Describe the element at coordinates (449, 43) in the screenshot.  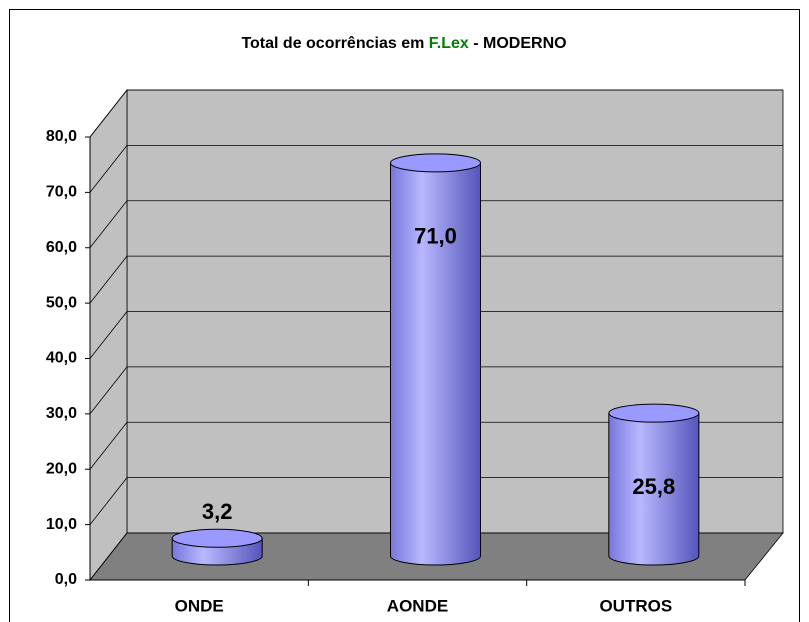
I see `title-highlight: F.Lex` at that location.